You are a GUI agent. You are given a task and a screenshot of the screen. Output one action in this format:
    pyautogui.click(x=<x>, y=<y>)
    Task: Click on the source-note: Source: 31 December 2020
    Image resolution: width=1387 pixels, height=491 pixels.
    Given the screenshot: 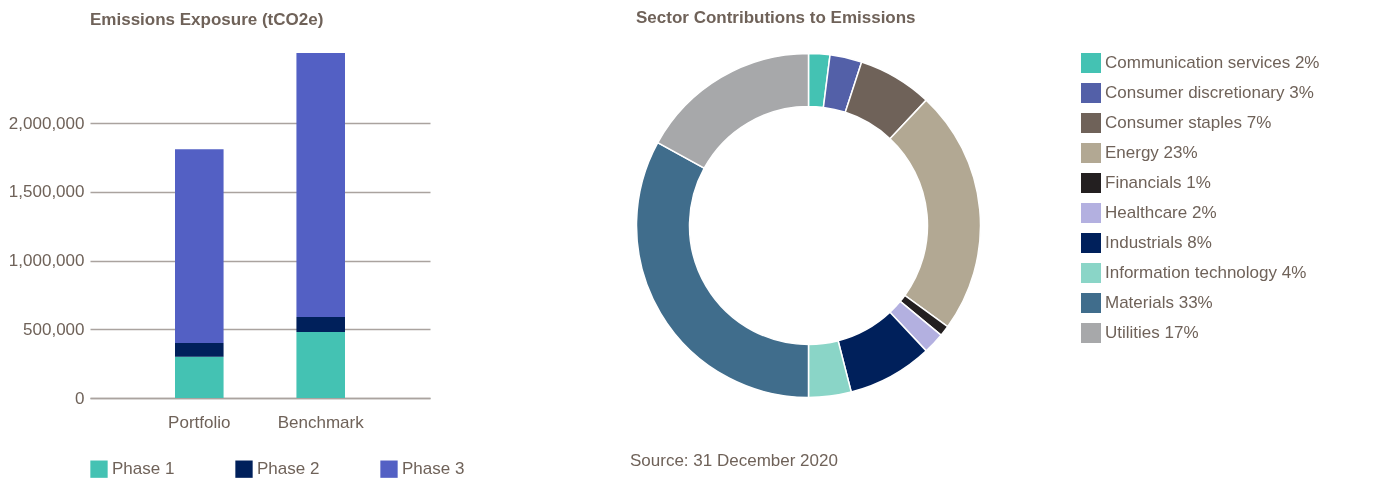 What is the action you would take?
    pyautogui.click(x=734, y=460)
    